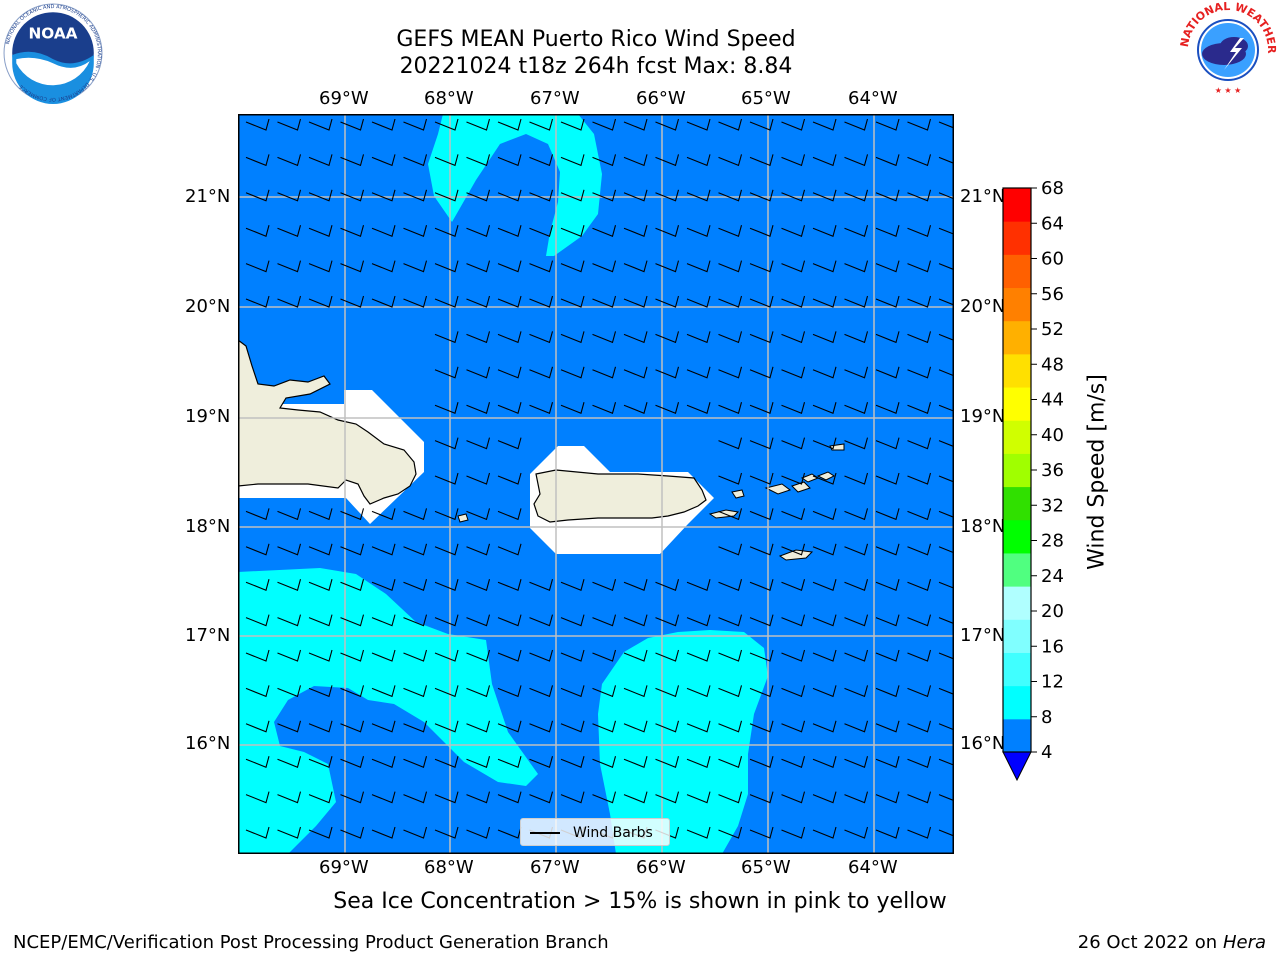  What do you see at coordinates (1046, 752) in the screenshot?
I see `colorbar-tick-label: 4` at bounding box center [1046, 752].